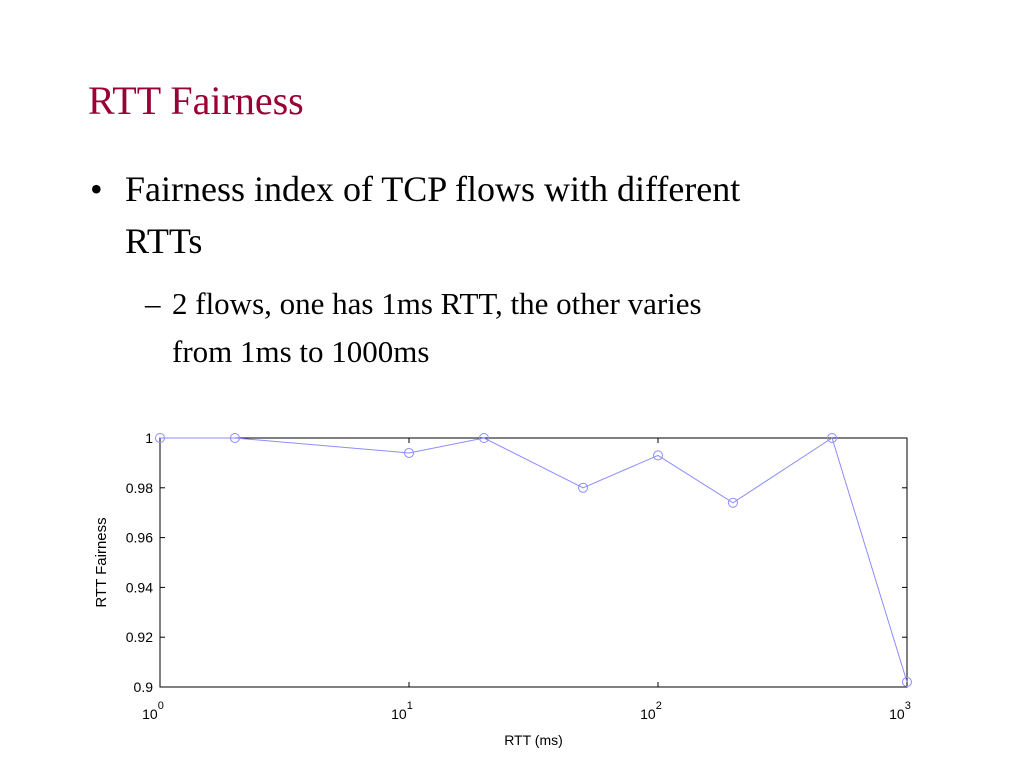 The image size is (1024, 768). What do you see at coordinates (139, 538) in the screenshot?
I see `y-tick-label: 0.96` at bounding box center [139, 538].